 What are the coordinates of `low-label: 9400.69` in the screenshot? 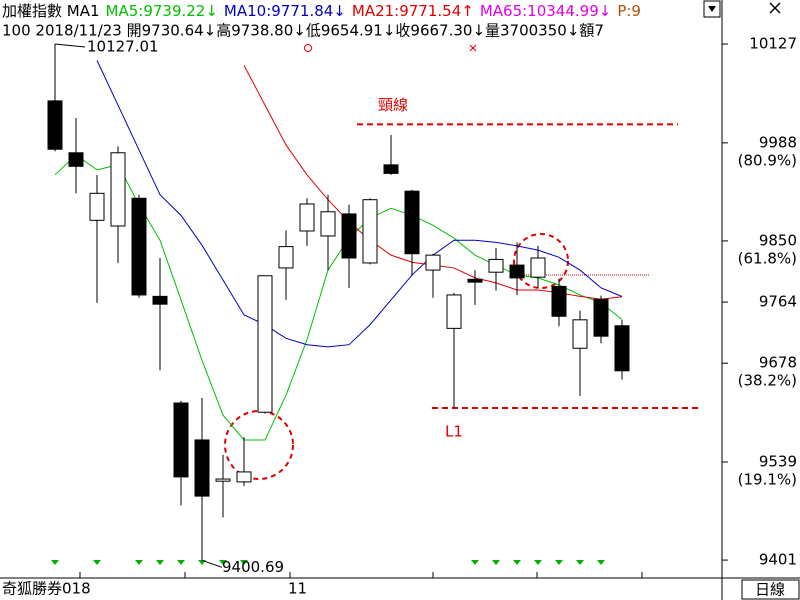 It's located at (253, 567).